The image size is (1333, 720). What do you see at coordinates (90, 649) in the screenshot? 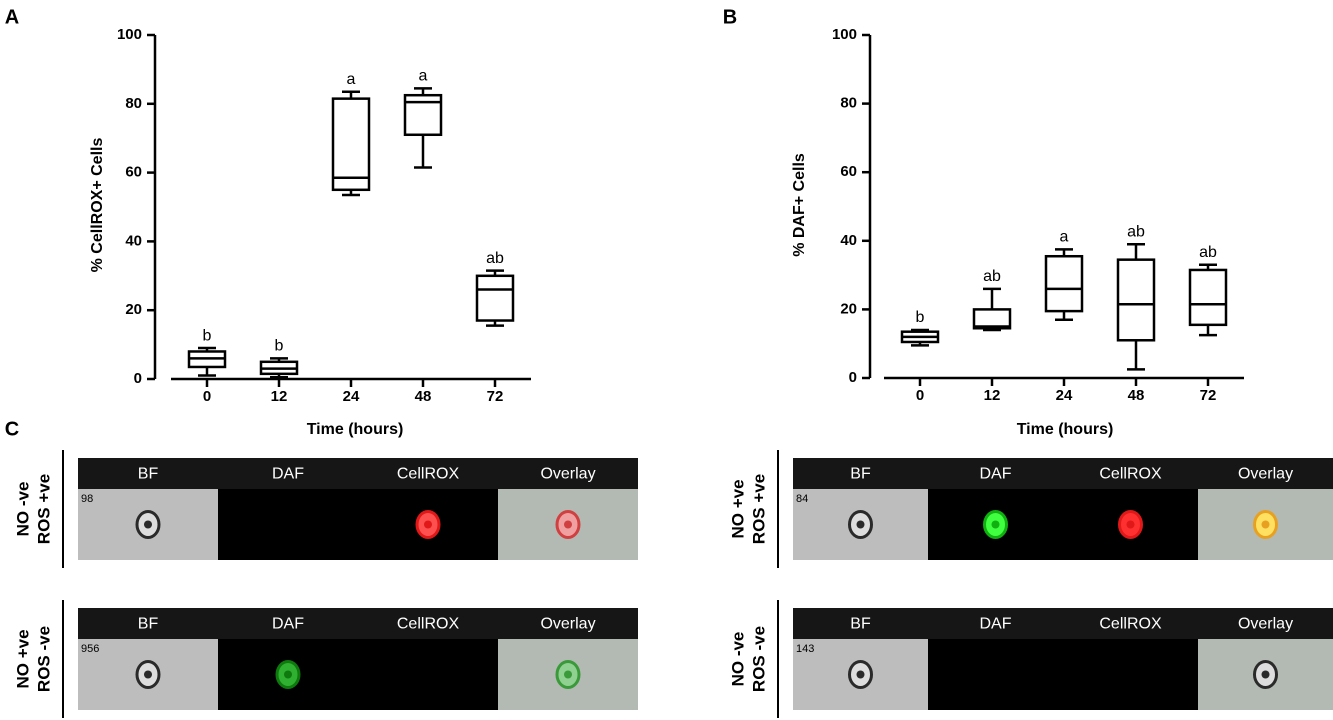
I see `event-number: 956` at bounding box center [90, 649].